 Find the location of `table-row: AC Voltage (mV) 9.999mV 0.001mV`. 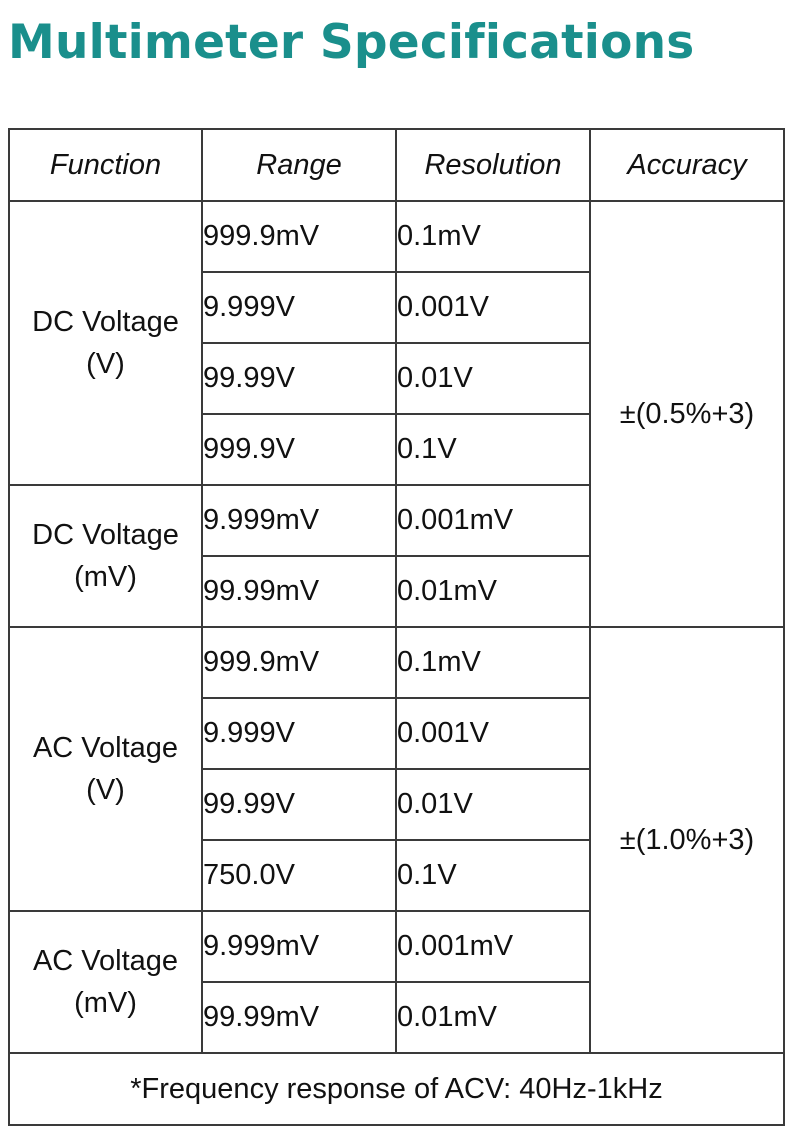

table-row: AC Voltage (mV) 9.999mV 0.001mV is located at coordinates (396, 982).